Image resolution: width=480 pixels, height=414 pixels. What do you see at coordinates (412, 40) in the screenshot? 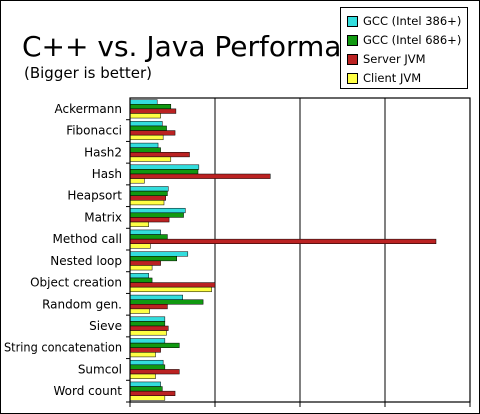
I see `legend-label: GCC (Intel 686+)` at bounding box center [412, 40].